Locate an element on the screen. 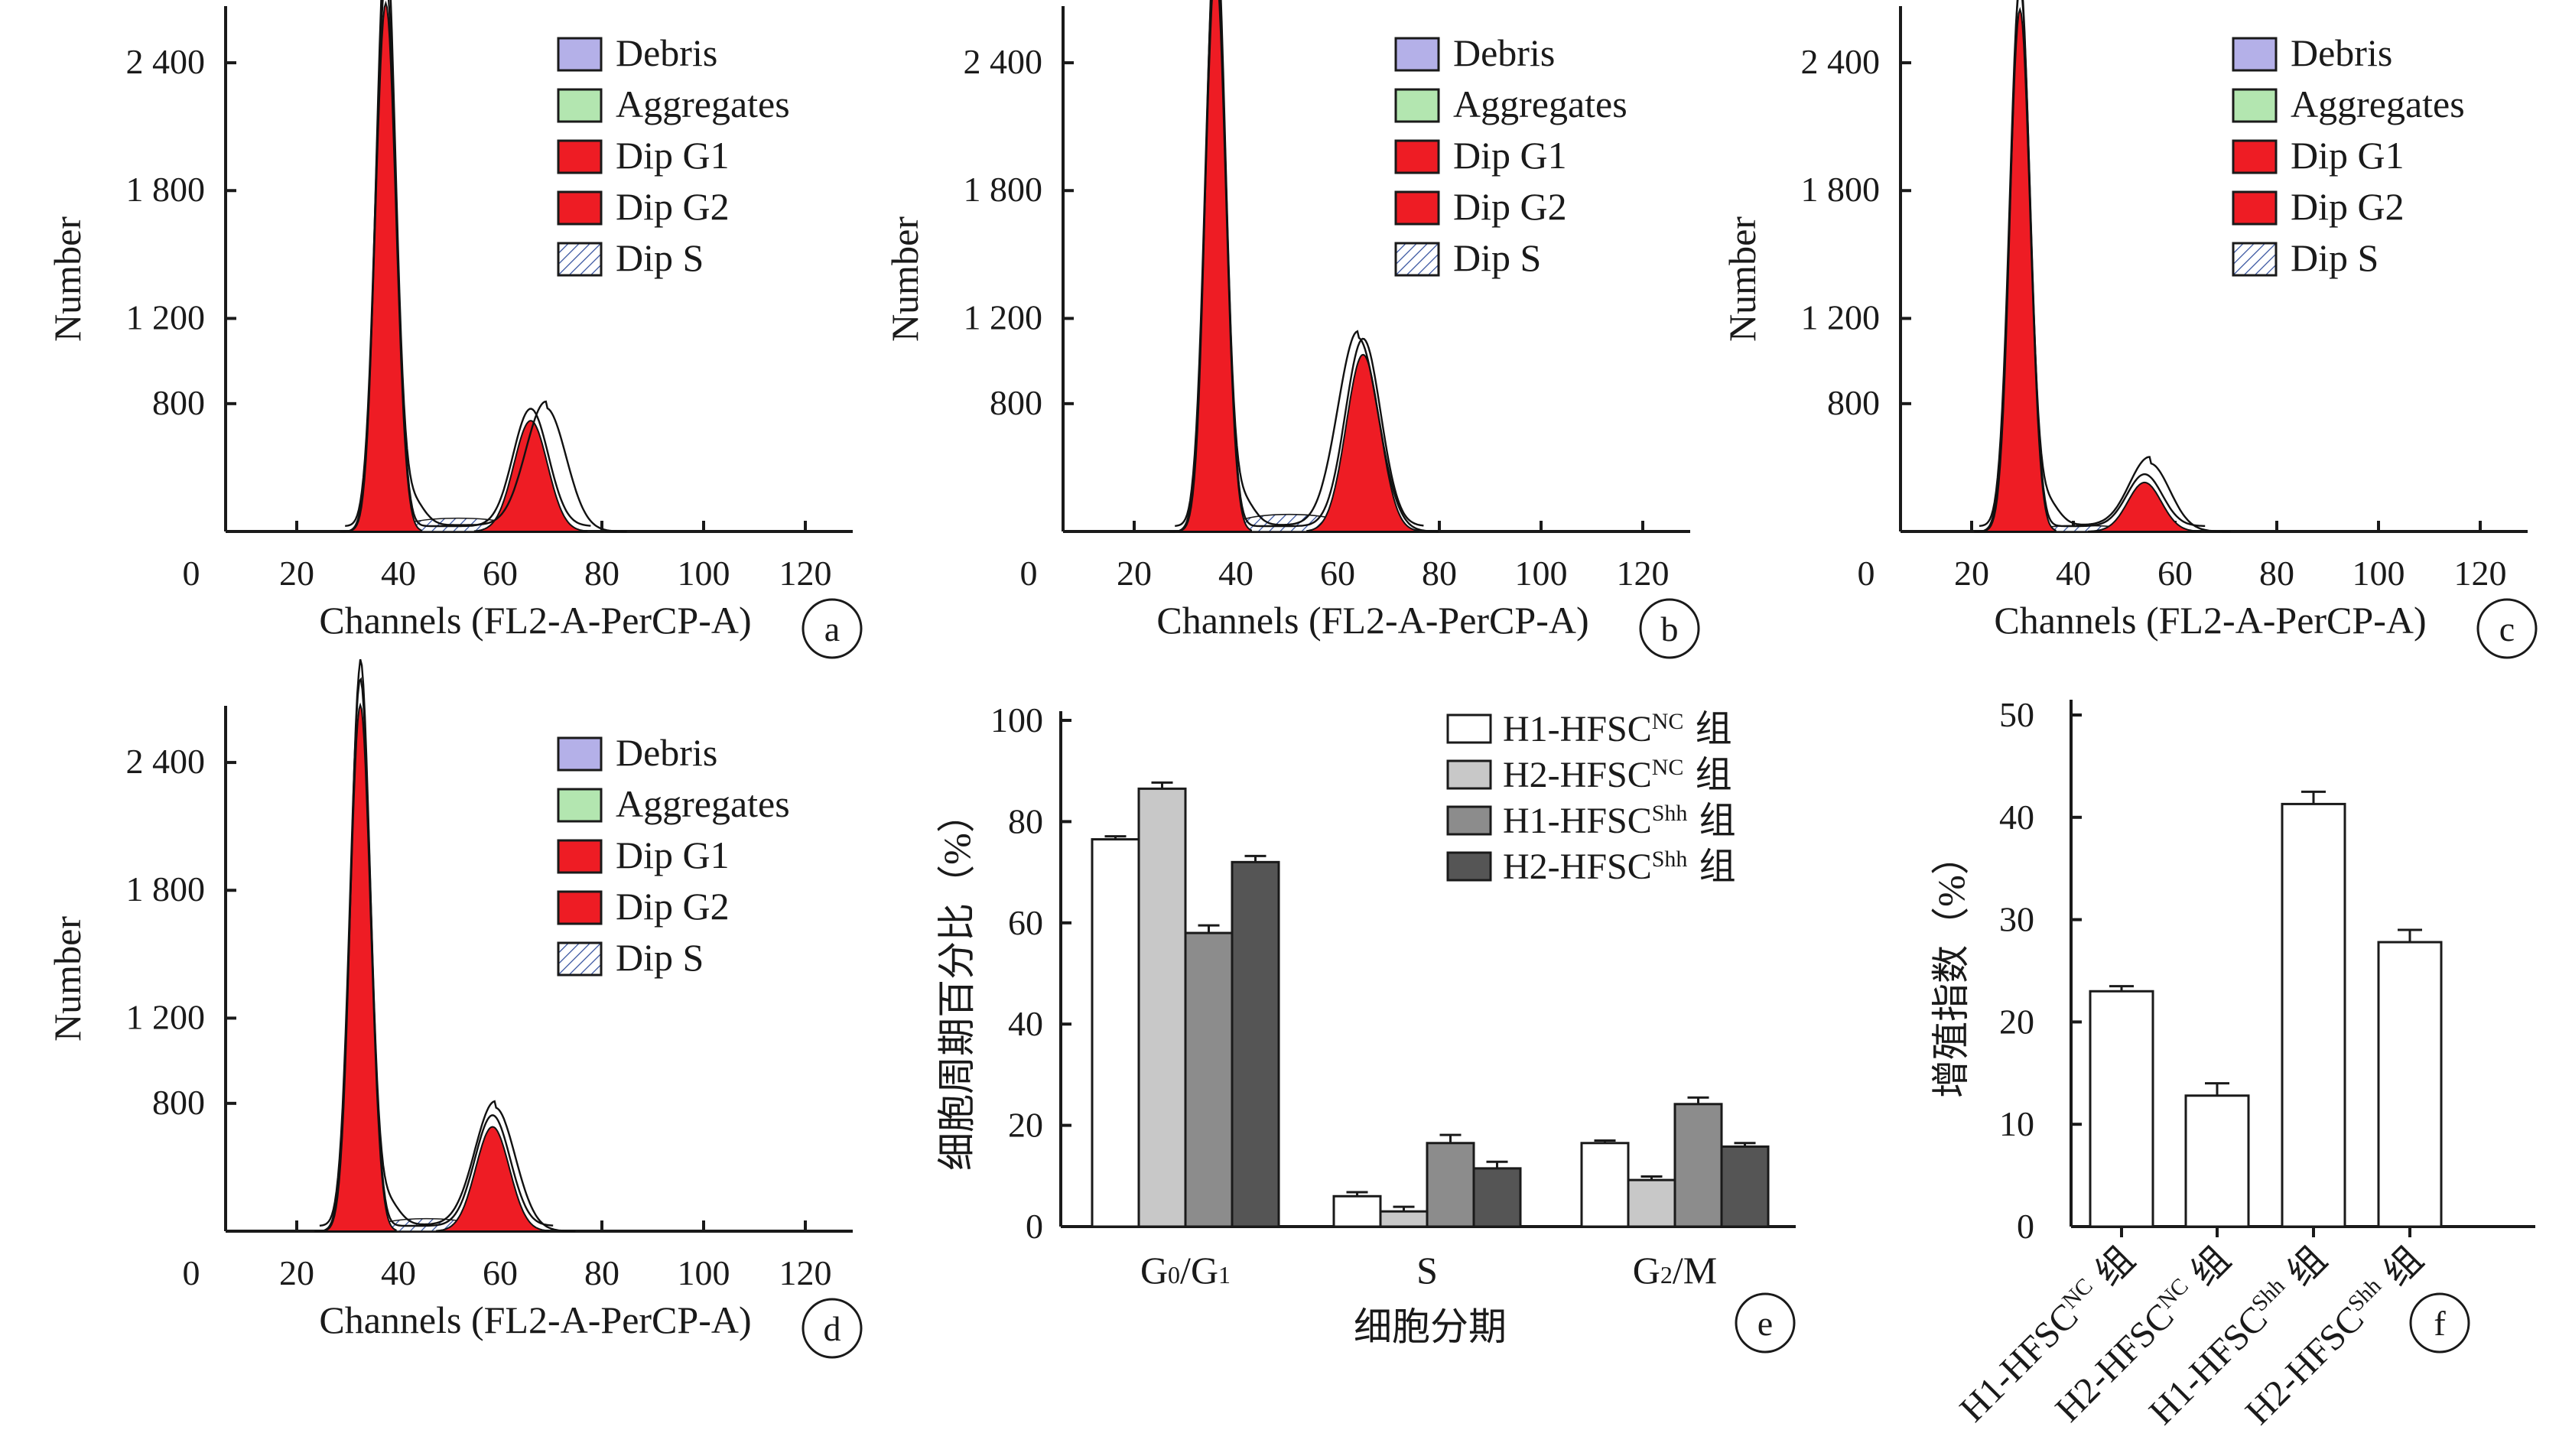  legend-entry-sup: Shh is located at coordinates (1670, 813).